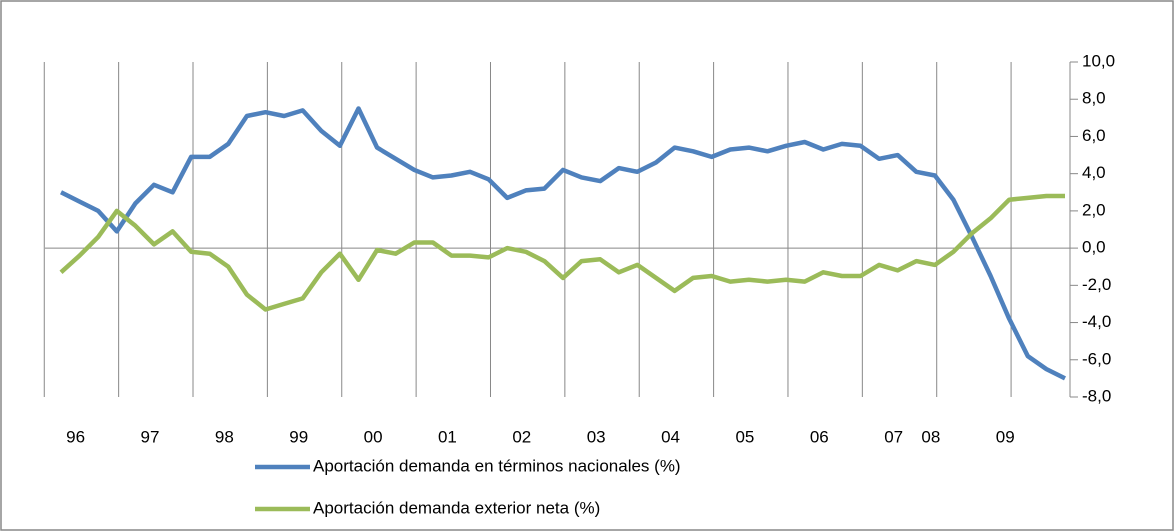 This screenshot has height=531, width=1174. I want to click on x-tick-label: 05, so click(744, 436).